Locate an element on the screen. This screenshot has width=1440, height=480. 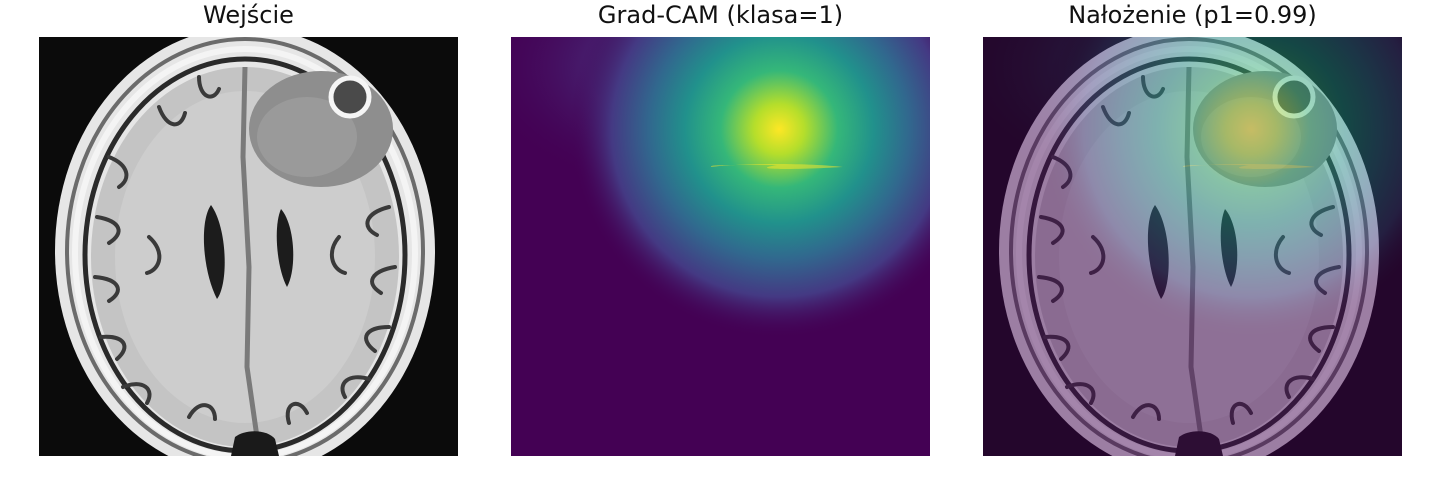
panel-title-input: Wejście is located at coordinates (248, 15).